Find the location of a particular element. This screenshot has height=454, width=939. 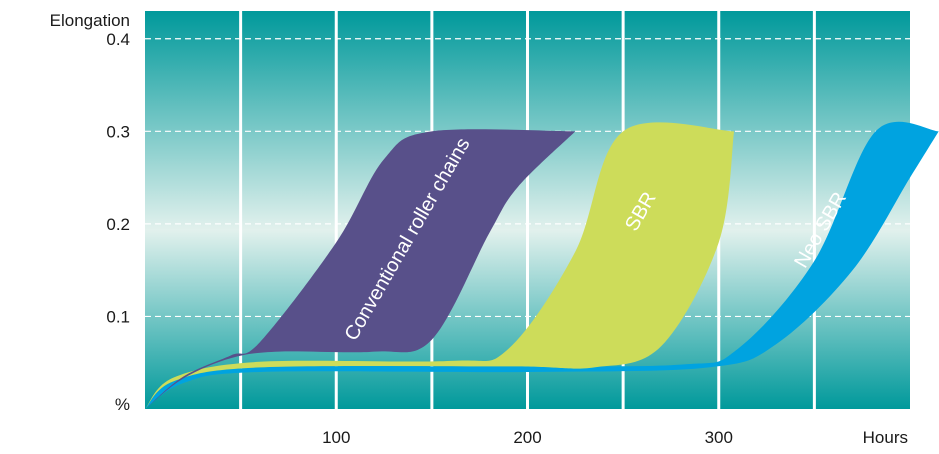

x-tick-label: 100 is located at coordinates (336, 437).